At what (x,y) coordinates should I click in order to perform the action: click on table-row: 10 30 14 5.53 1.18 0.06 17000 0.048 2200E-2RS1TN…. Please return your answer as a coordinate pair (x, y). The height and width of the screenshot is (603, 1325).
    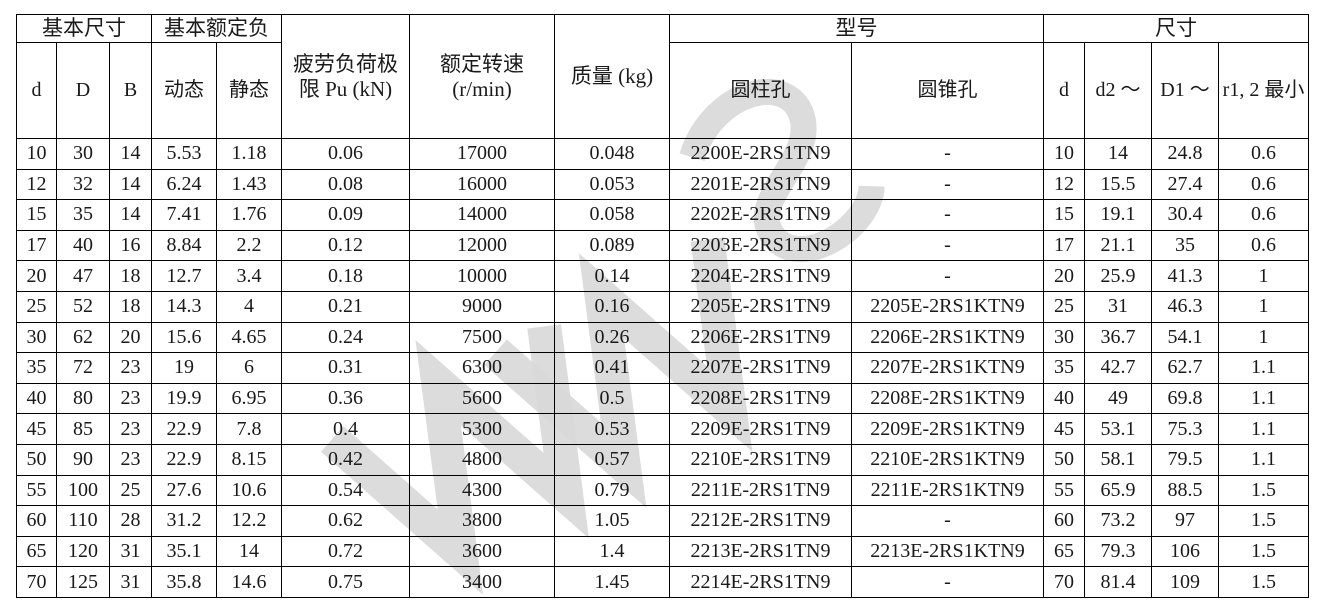
    Looking at the image, I should click on (662, 154).